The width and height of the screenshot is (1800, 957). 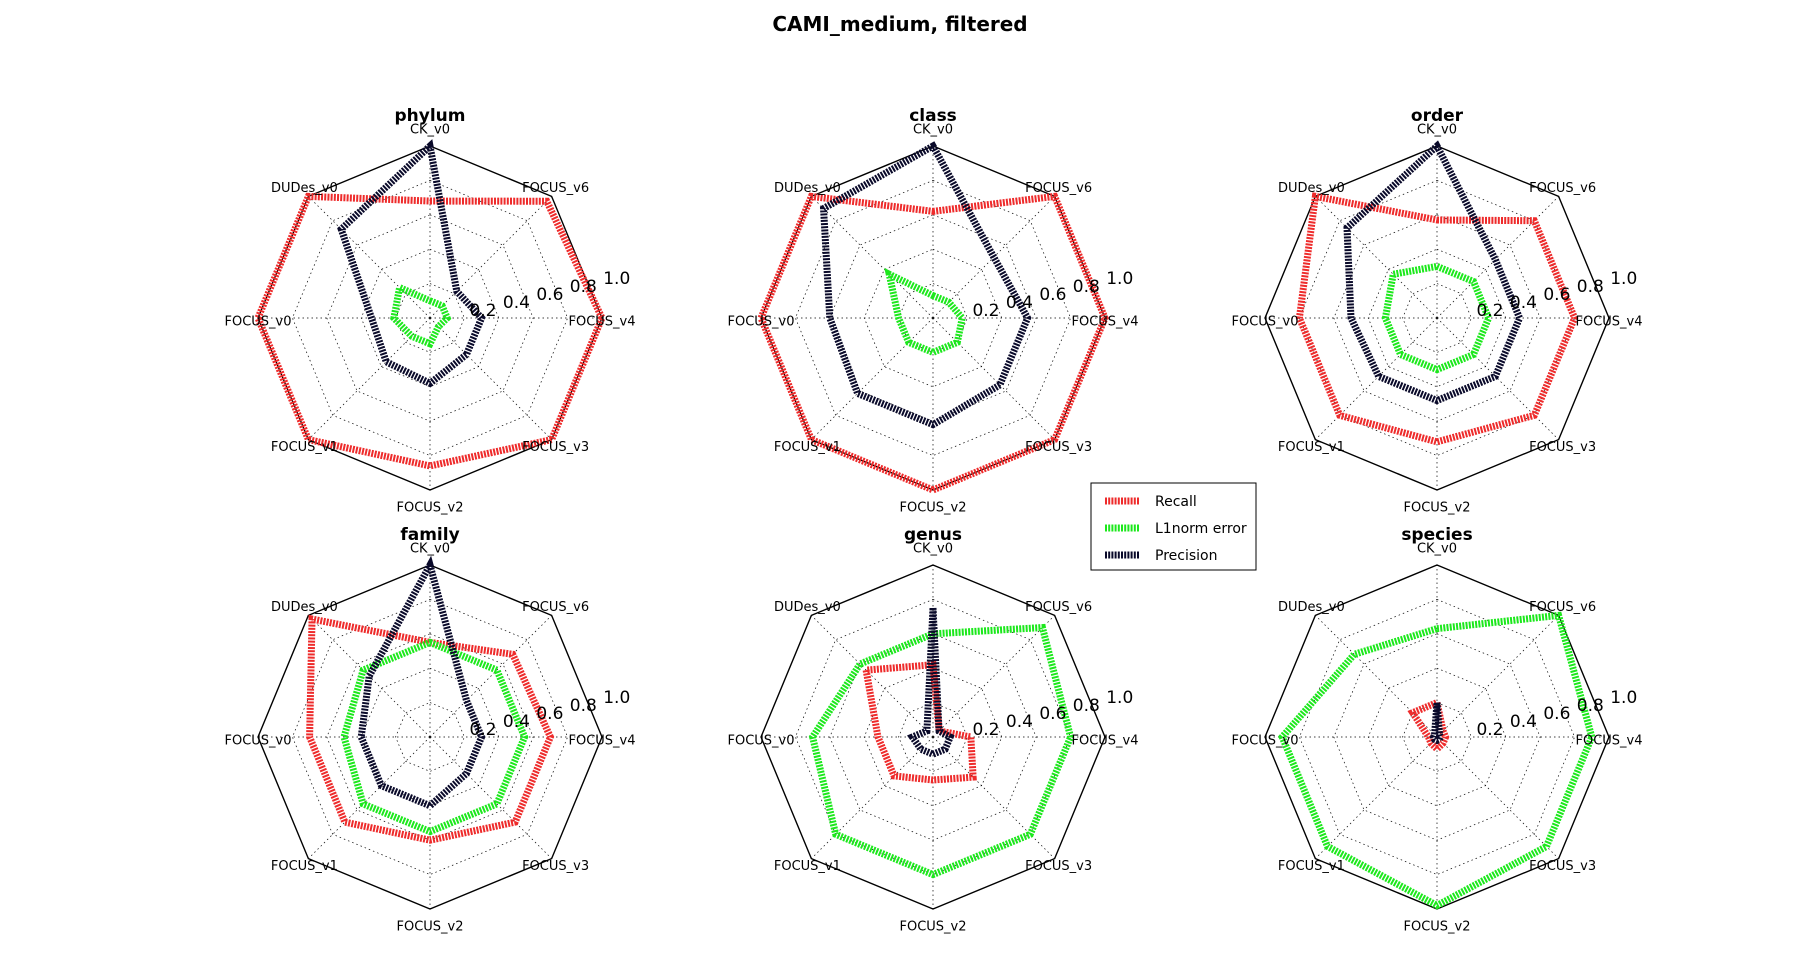 I want to click on figure-title: CAMI_medium, filtered, so click(x=900, y=24).